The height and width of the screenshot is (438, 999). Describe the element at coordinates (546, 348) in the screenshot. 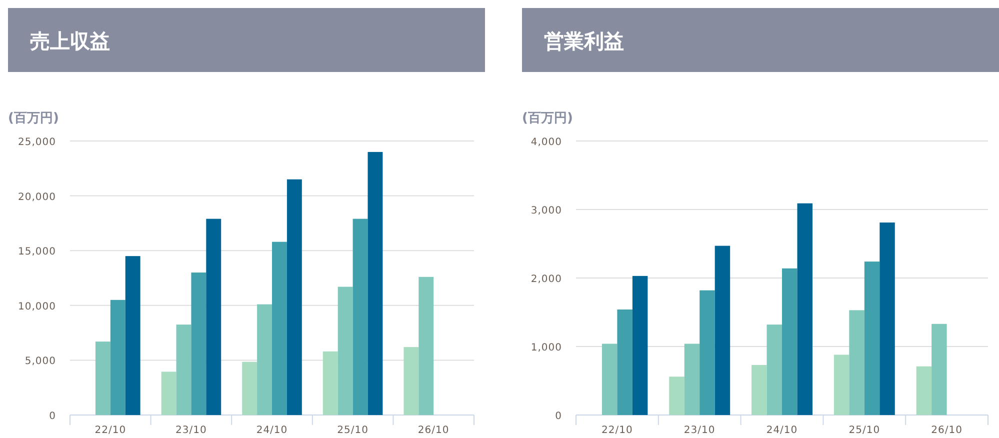

I see `y-tick-label: 1,000` at that location.